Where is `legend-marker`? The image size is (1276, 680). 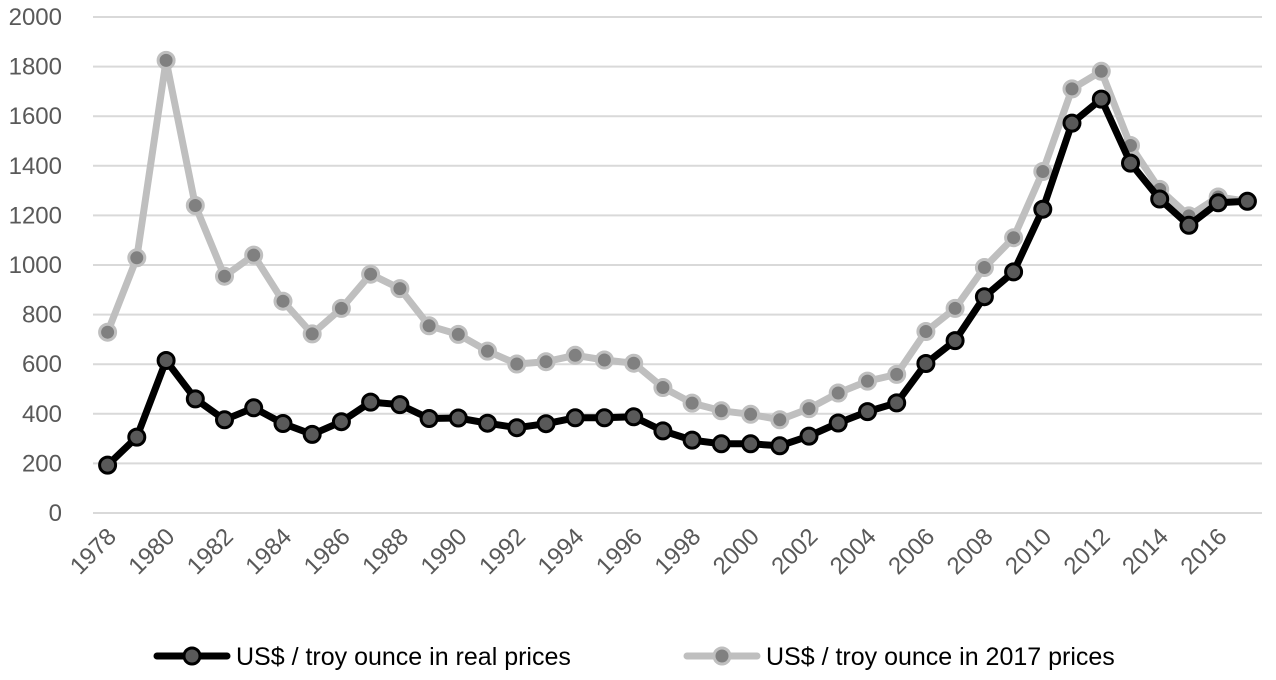
legend-marker is located at coordinates (722, 656).